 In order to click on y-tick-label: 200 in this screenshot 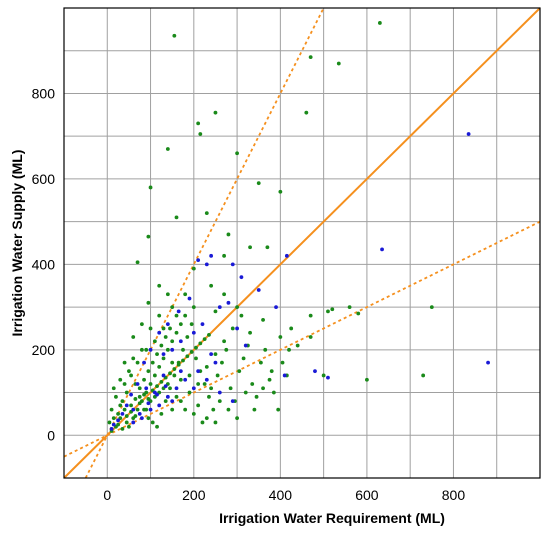, I will do `click(44, 350)`.